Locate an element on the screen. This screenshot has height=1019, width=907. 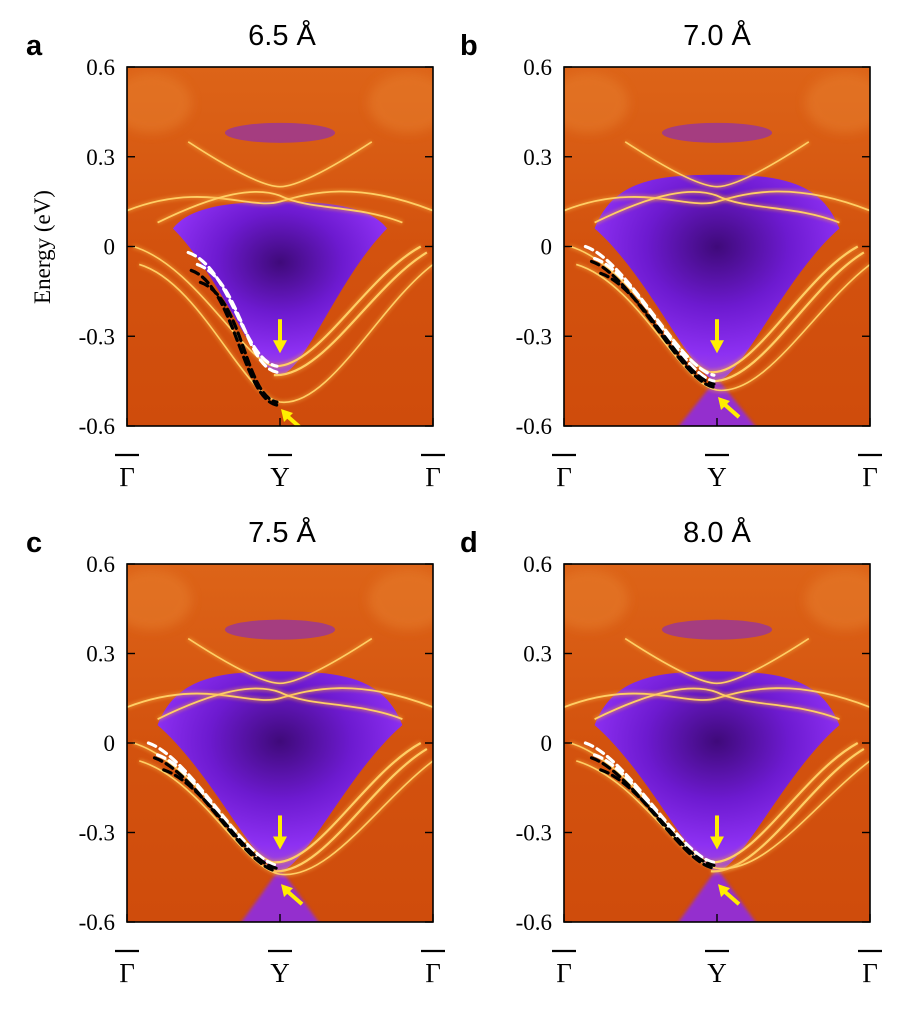
panel-title: 7.5 Å is located at coordinates (282, 532).